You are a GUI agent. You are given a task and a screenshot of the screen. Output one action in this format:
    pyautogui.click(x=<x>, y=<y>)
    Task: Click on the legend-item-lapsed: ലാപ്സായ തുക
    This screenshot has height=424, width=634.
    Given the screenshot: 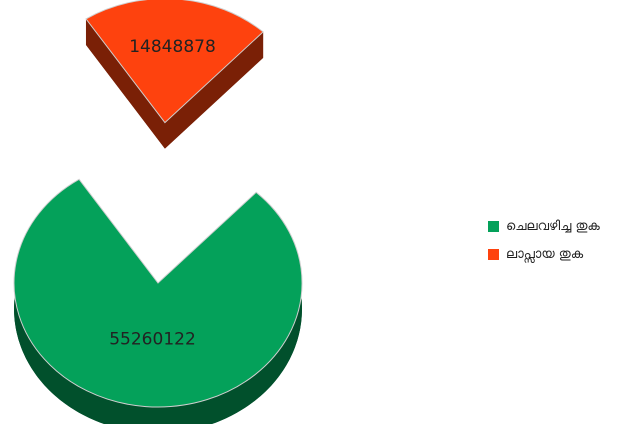 What is the action you would take?
    pyautogui.click(x=544, y=254)
    